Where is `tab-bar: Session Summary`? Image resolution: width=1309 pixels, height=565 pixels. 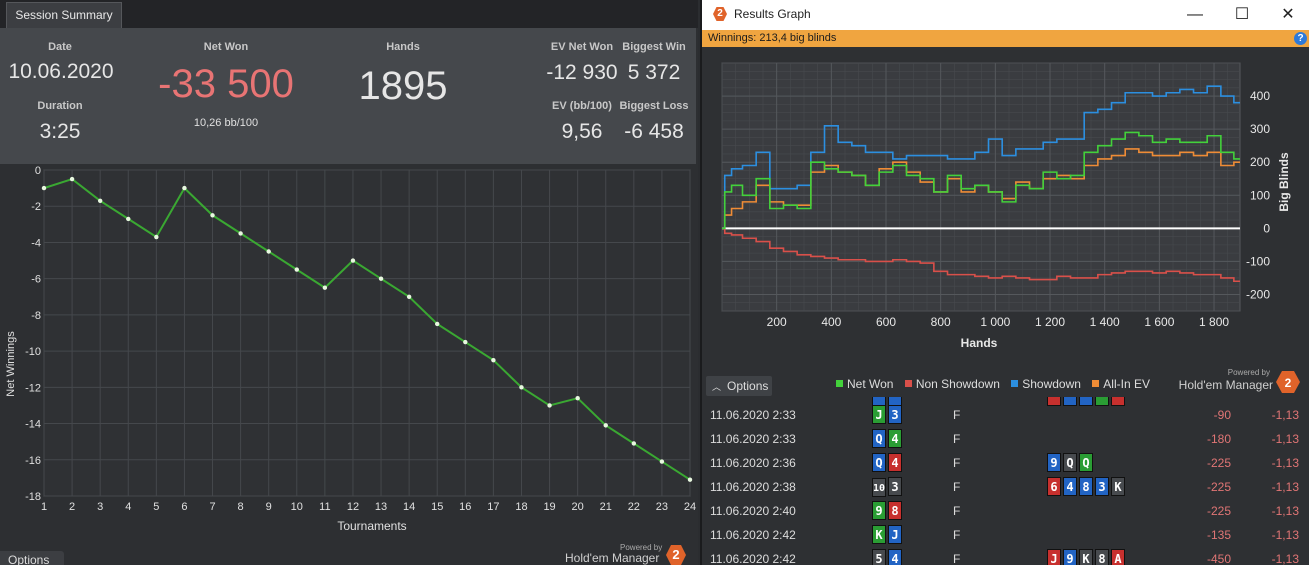 tab-bar: Session Summary is located at coordinates (349, 14).